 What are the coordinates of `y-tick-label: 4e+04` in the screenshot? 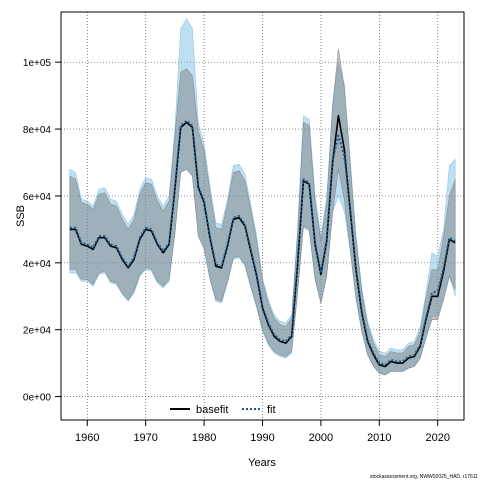 It's located at (37, 264).